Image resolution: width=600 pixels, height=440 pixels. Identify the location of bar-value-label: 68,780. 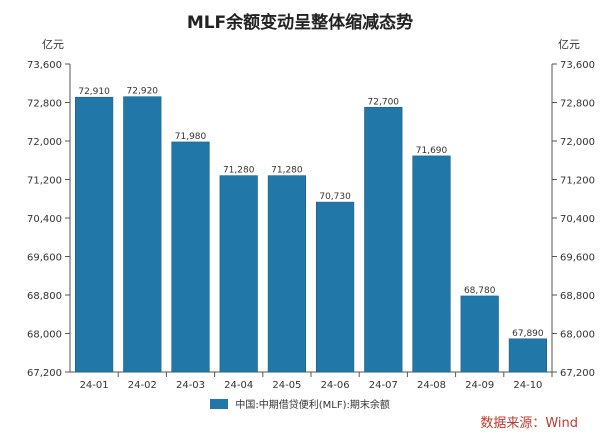
(480, 291).